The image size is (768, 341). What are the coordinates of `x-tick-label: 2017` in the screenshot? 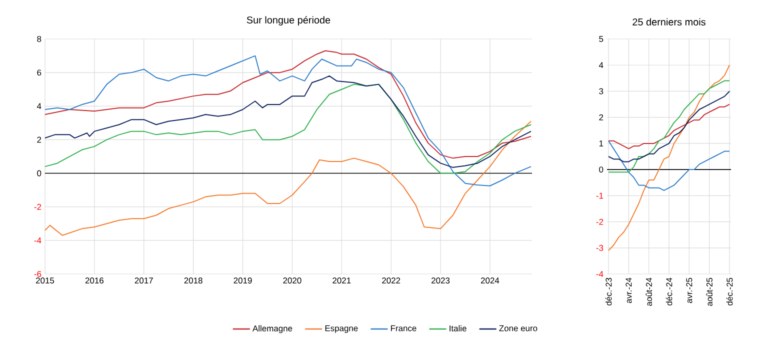 It's located at (143, 281).